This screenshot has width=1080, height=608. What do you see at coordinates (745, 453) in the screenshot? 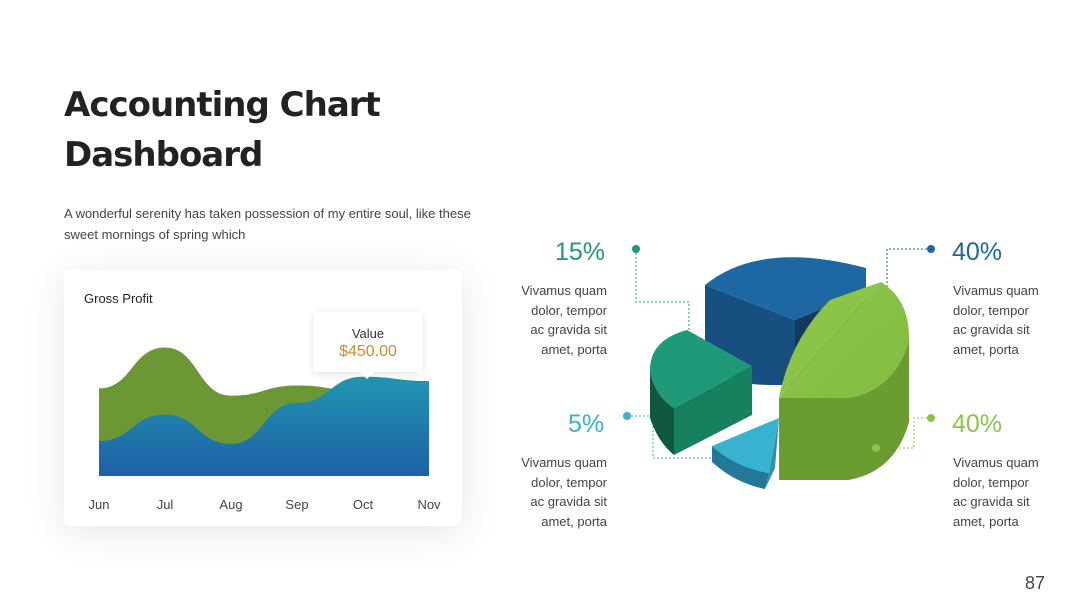
I see `pie-slice-cyan` at bounding box center [745, 453].